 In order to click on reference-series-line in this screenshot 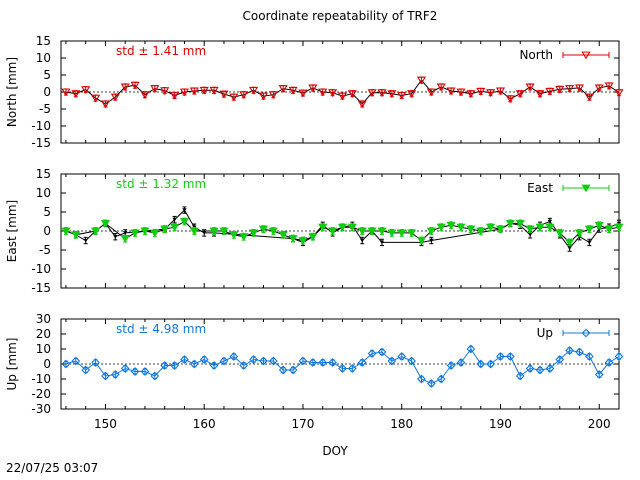, I will do `click(347, 229)`.